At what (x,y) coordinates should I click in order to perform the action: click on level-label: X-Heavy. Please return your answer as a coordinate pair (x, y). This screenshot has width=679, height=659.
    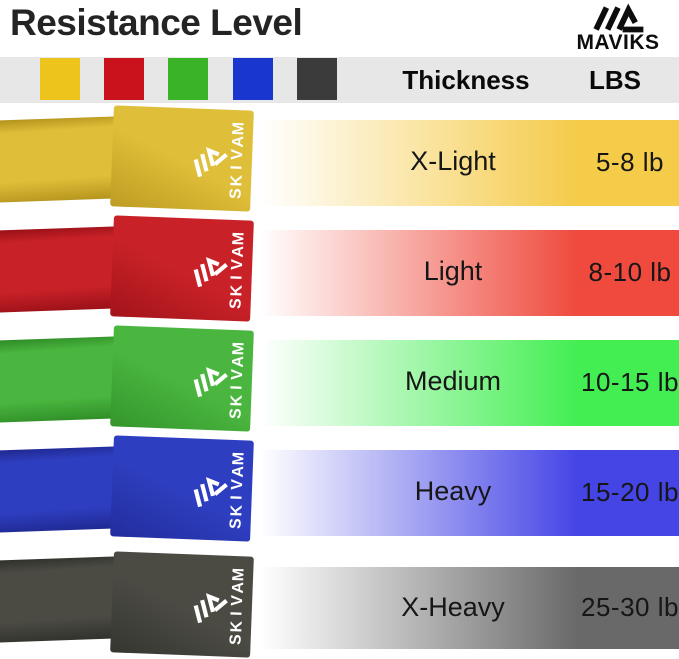
    Looking at the image, I should click on (453, 607).